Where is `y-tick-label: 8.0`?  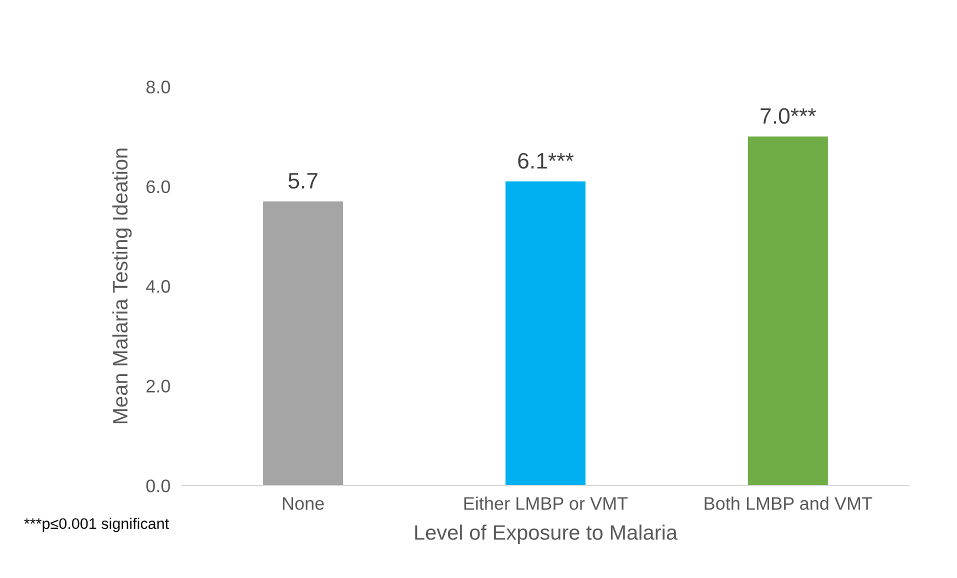 y-tick-label: 8.0 is located at coordinates (158, 87).